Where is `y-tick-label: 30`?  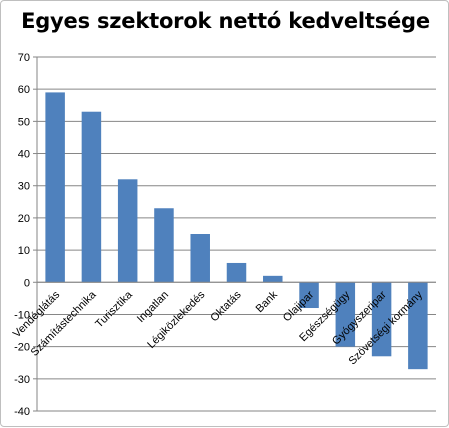
y-tick-label: 30 is located at coordinates (24, 187).